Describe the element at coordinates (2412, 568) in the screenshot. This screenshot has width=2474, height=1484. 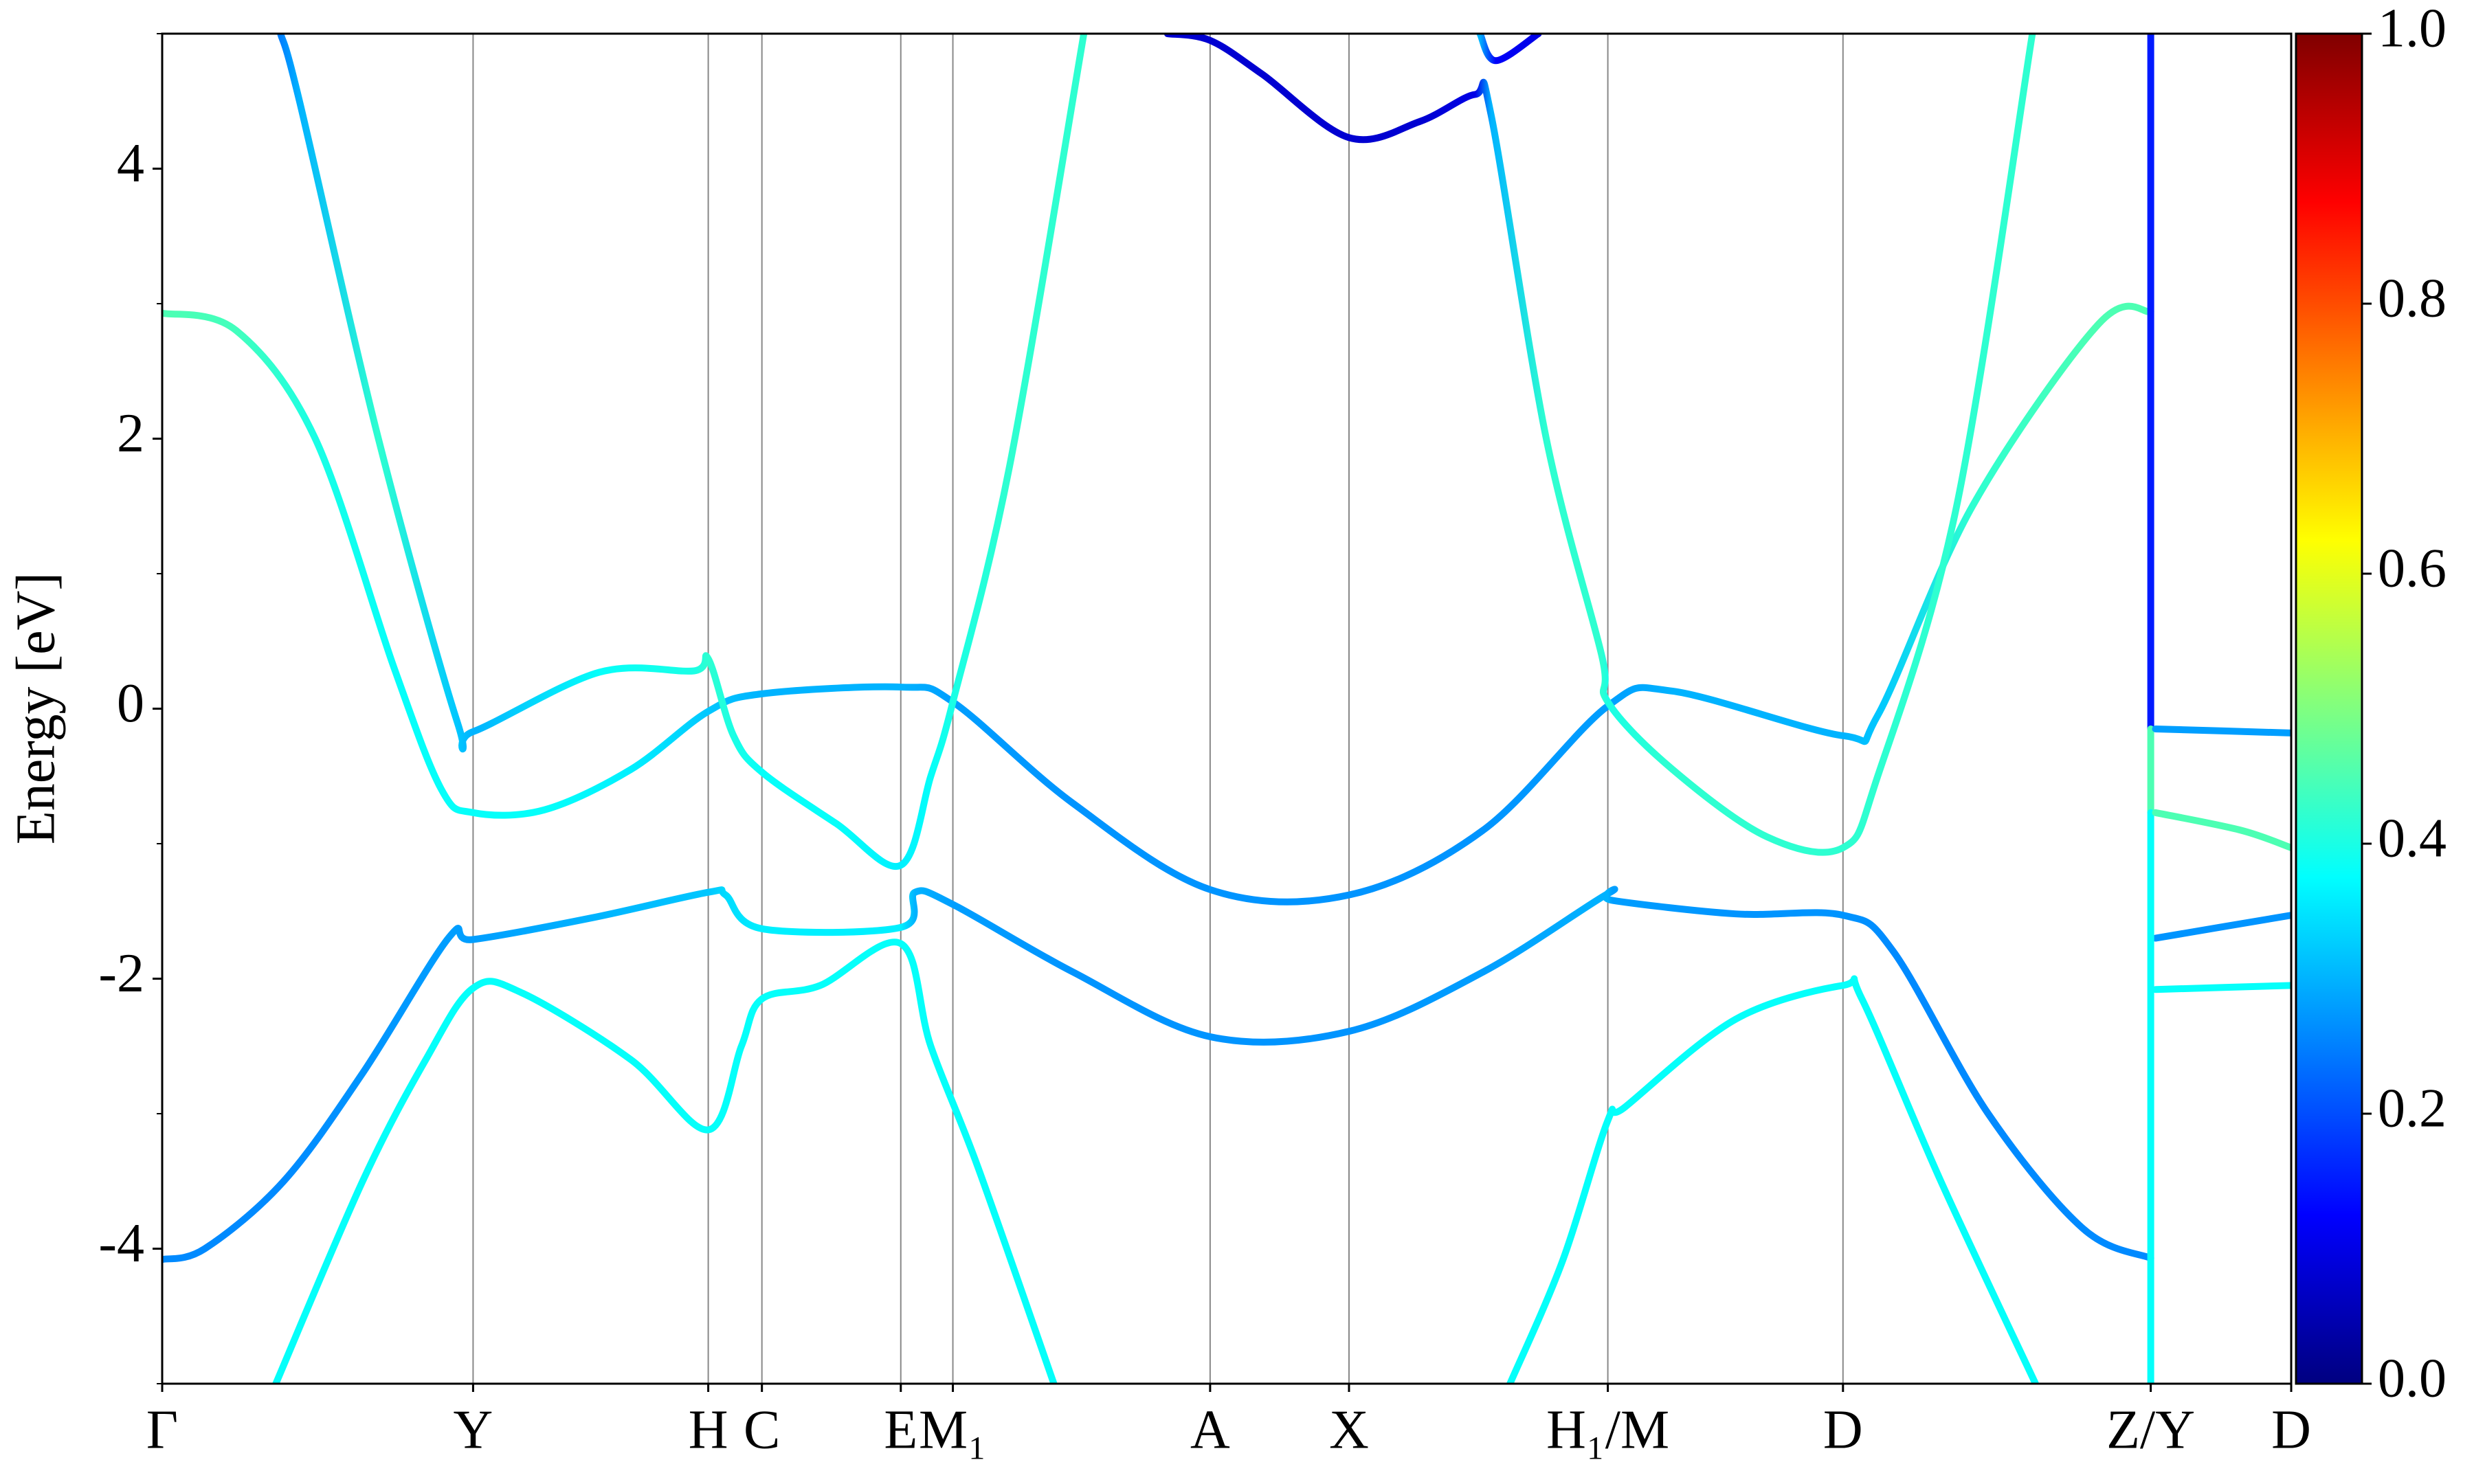
I see `colorbar-tick-label: 0.6` at that location.